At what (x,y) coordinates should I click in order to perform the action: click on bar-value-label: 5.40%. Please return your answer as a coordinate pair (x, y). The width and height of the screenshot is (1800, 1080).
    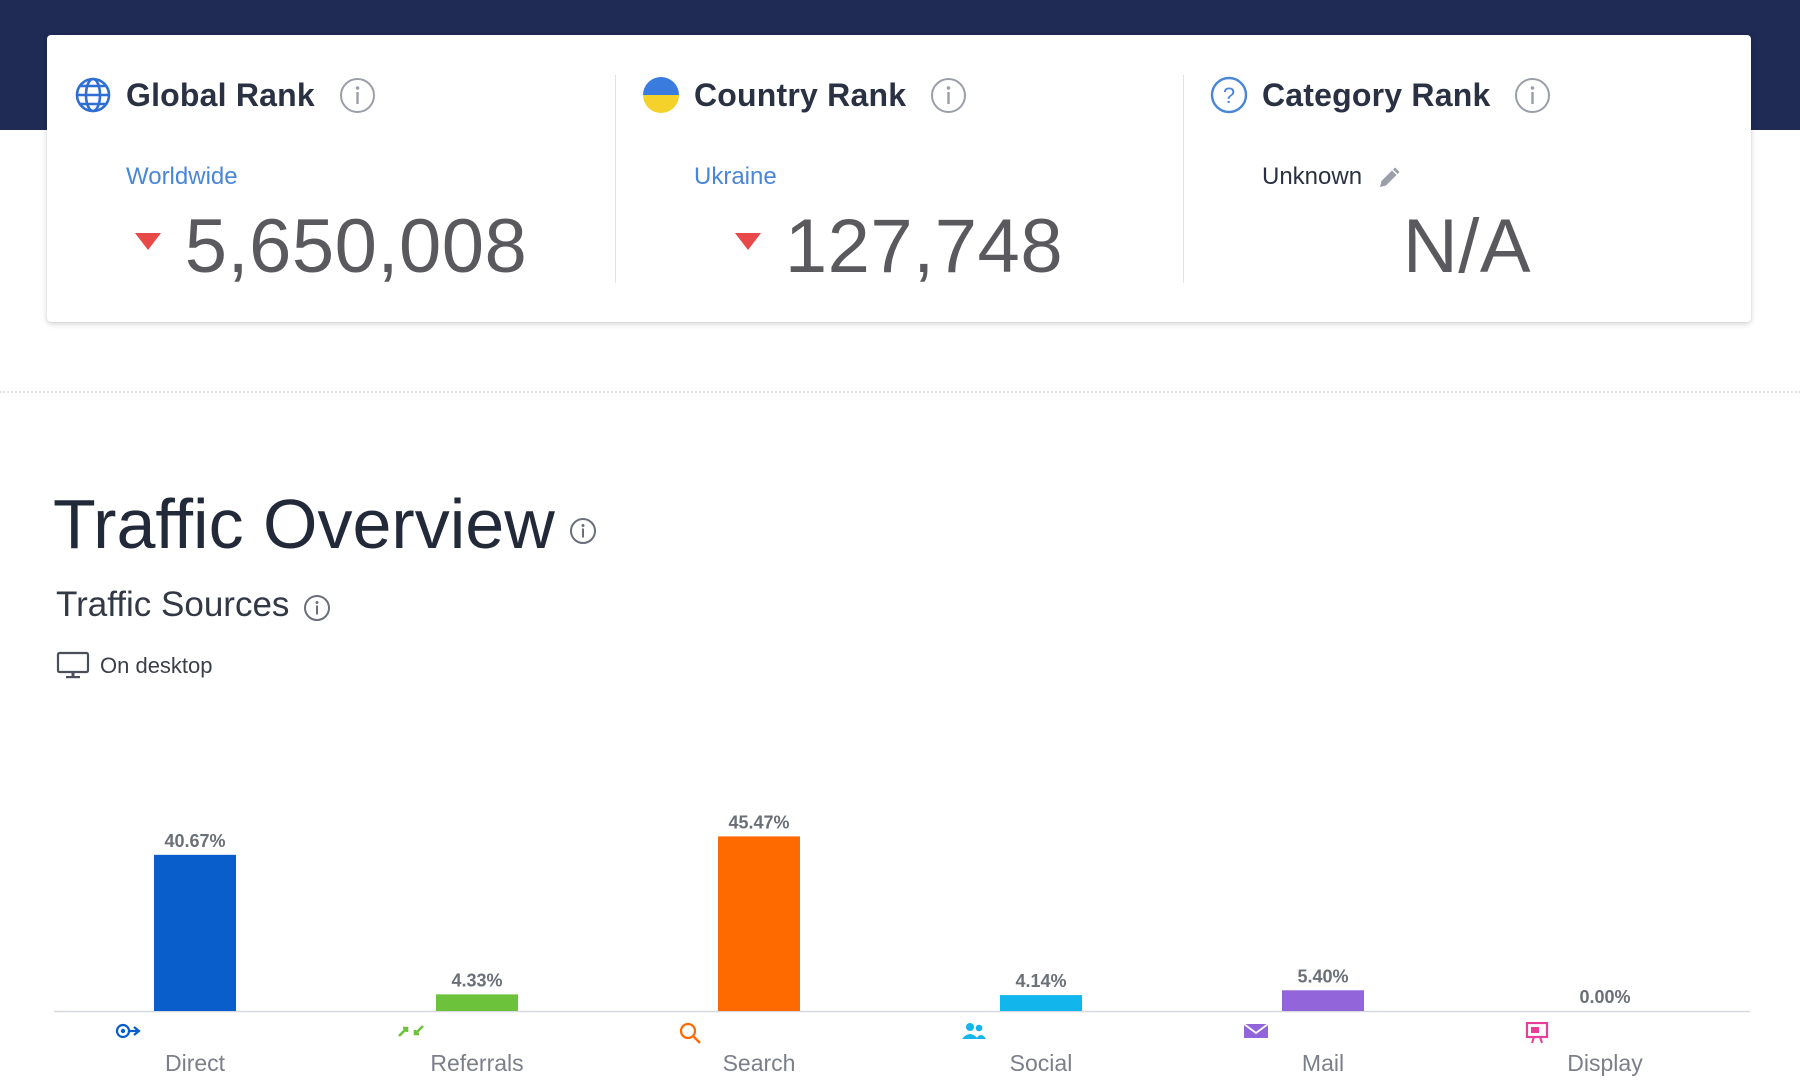
    Looking at the image, I should click on (1322, 976).